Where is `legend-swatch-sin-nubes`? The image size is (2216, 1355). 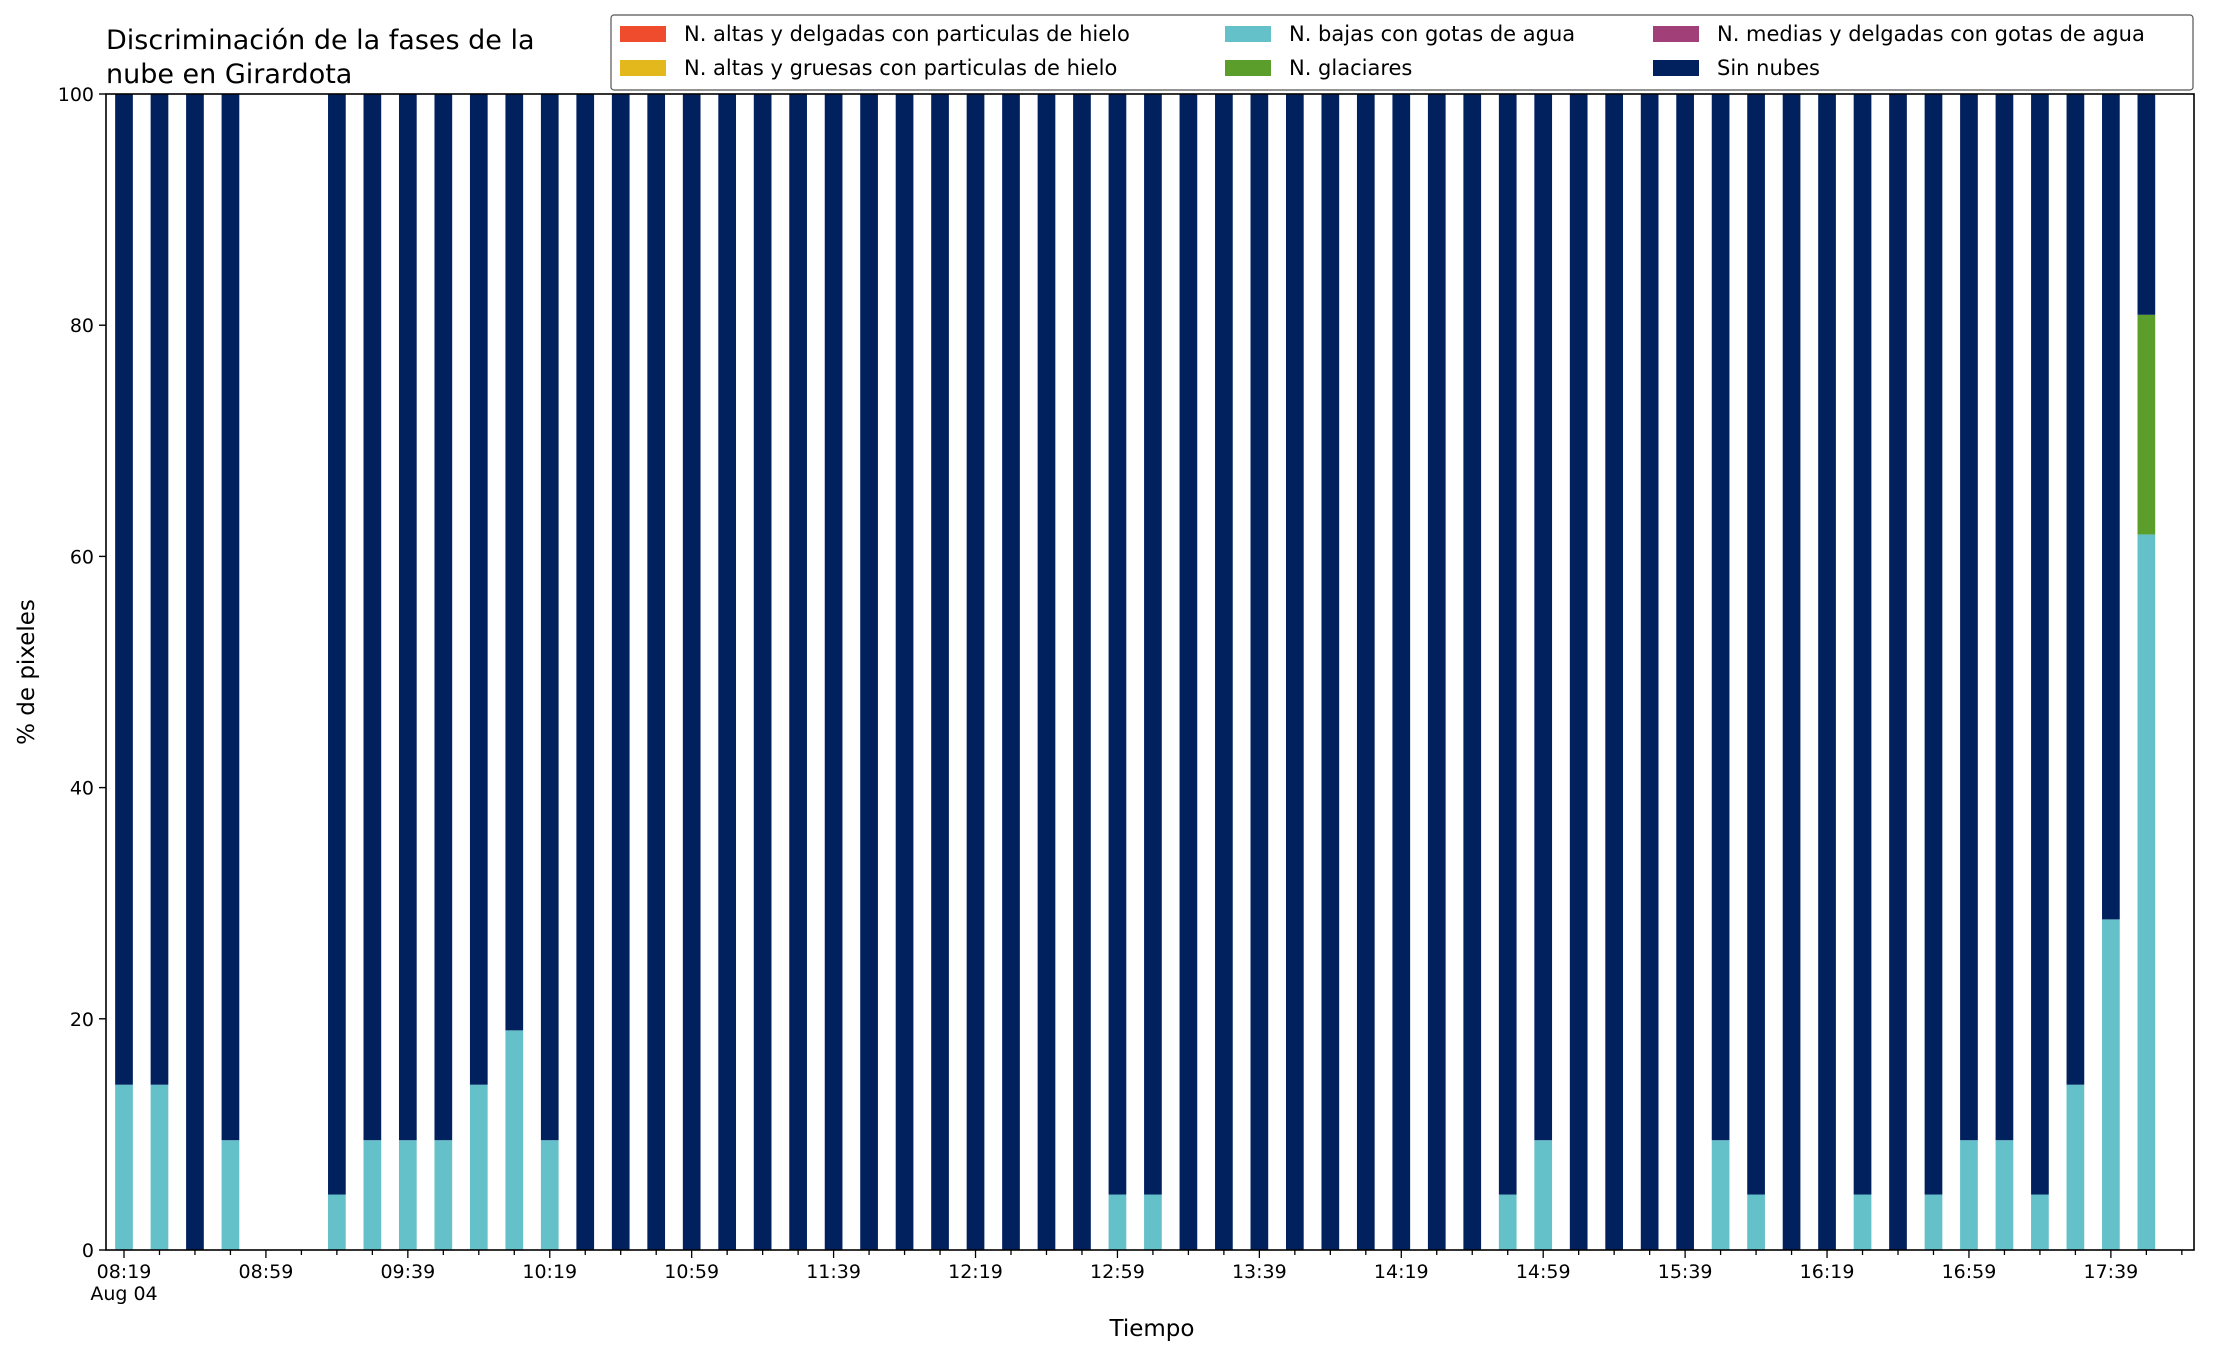 legend-swatch-sin-nubes is located at coordinates (1676, 68).